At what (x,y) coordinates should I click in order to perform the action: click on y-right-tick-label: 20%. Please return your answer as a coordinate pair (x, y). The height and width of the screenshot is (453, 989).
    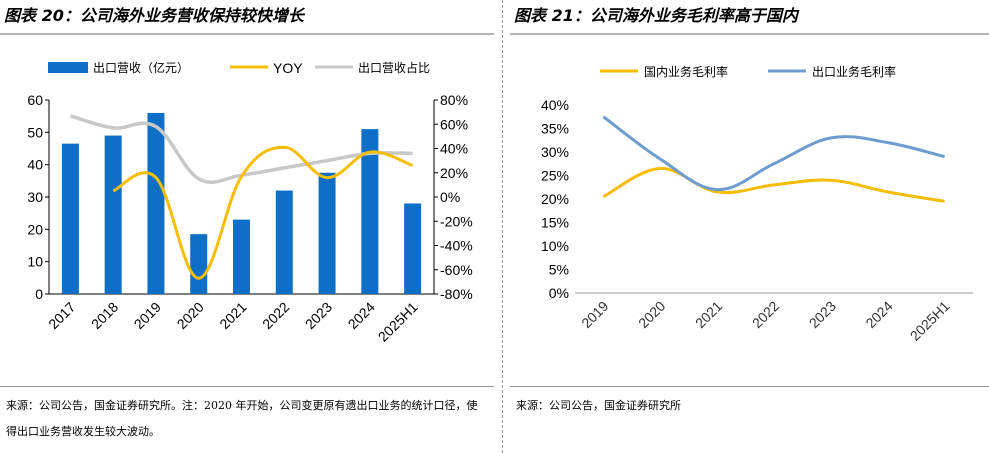
    Looking at the image, I should click on (454, 173).